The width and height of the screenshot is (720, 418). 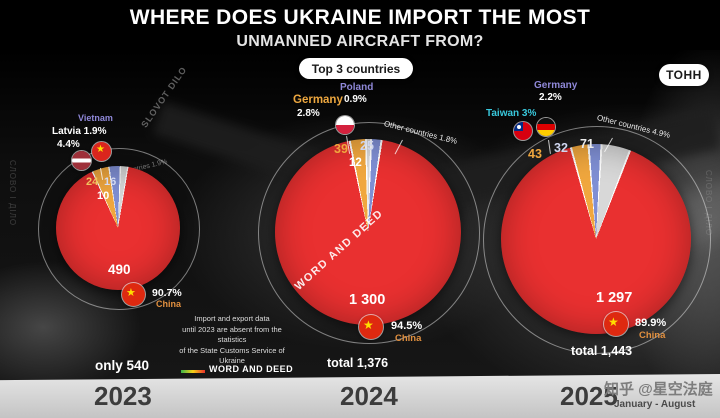 I want to click on pct-poland-2024: 0.9%, so click(x=355, y=99).